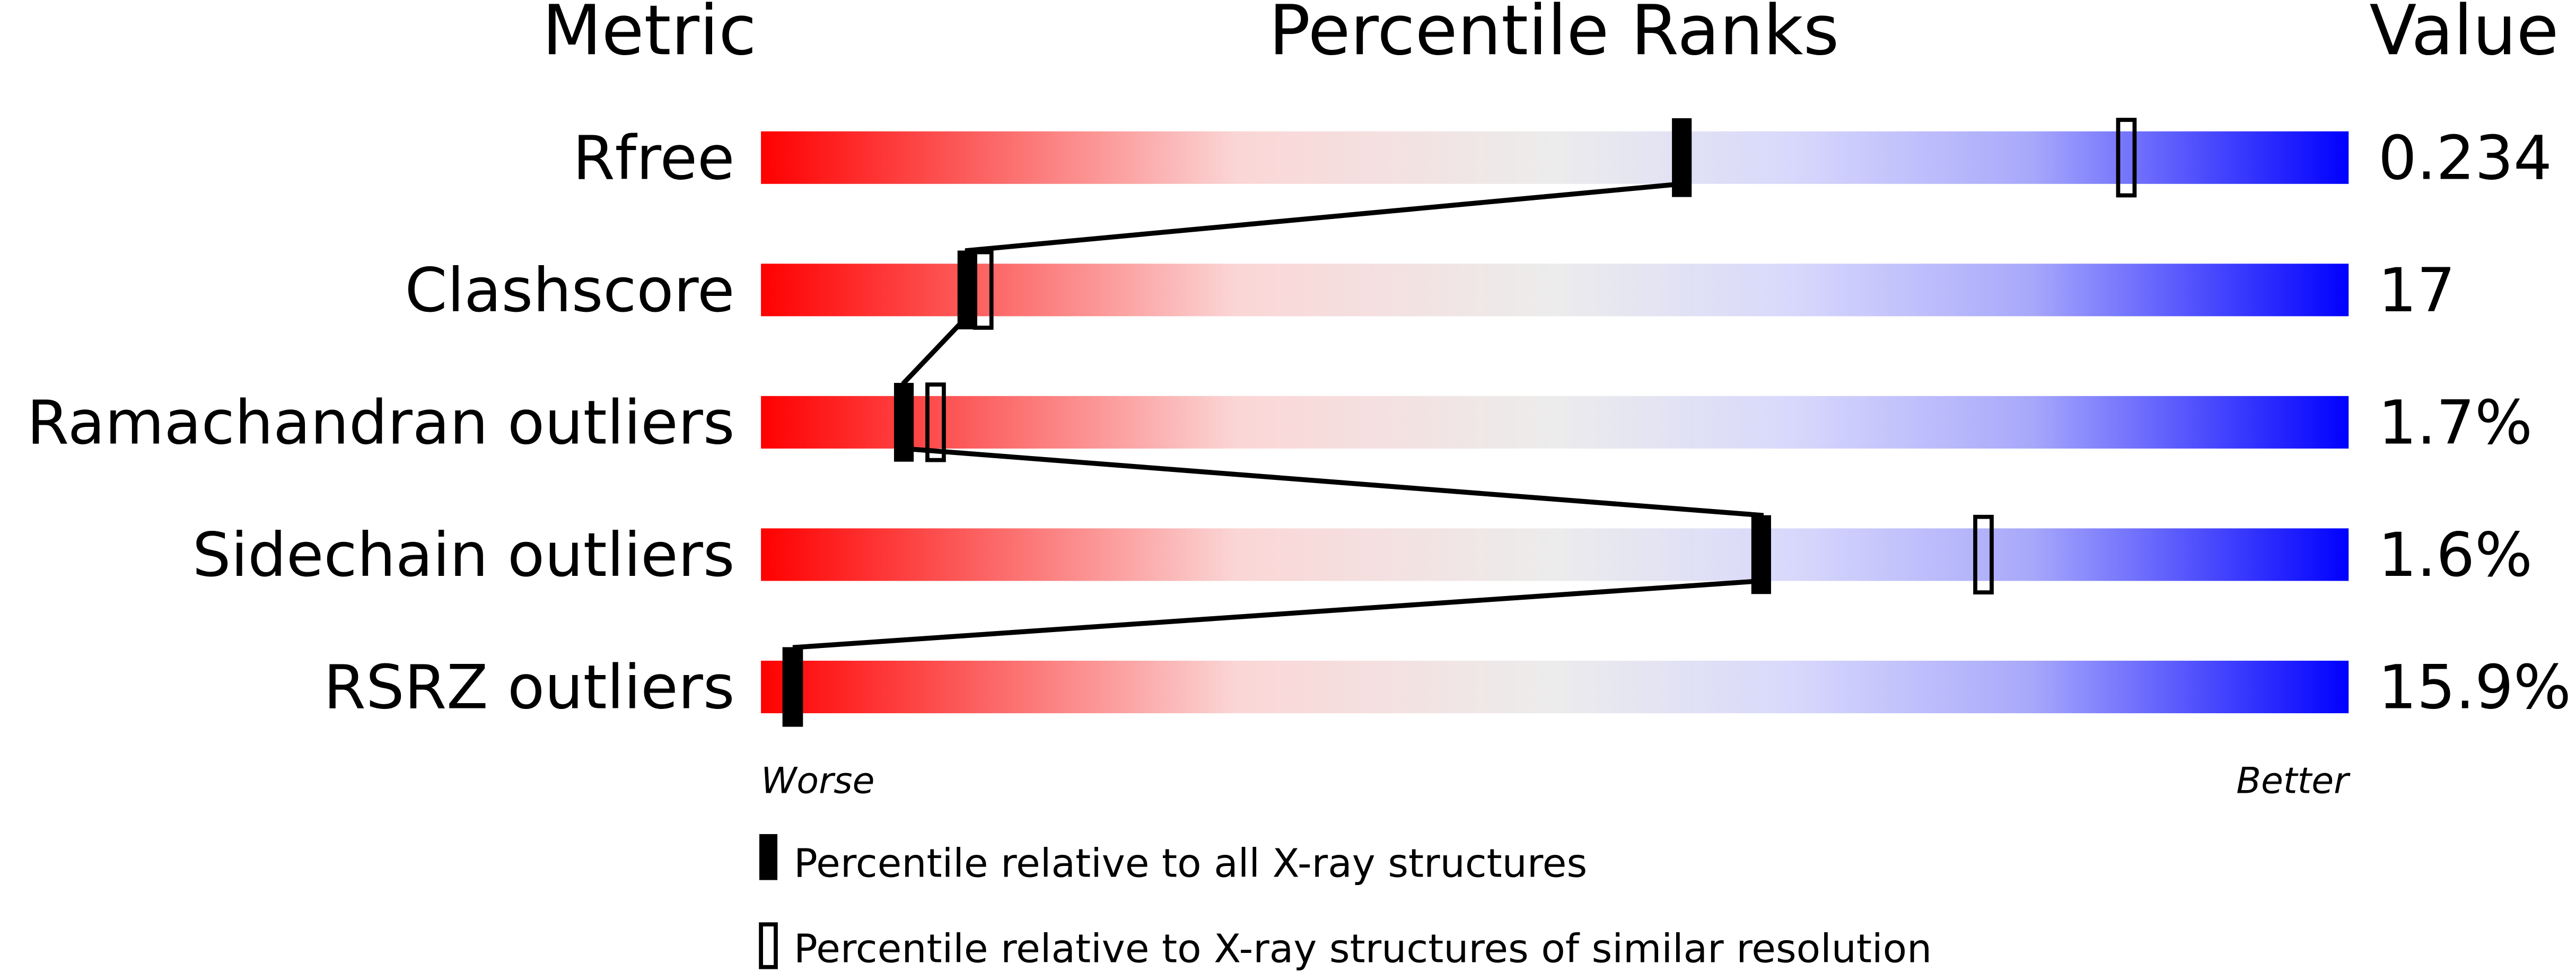  I want to click on metric-value: 1.6%, so click(2455, 556).